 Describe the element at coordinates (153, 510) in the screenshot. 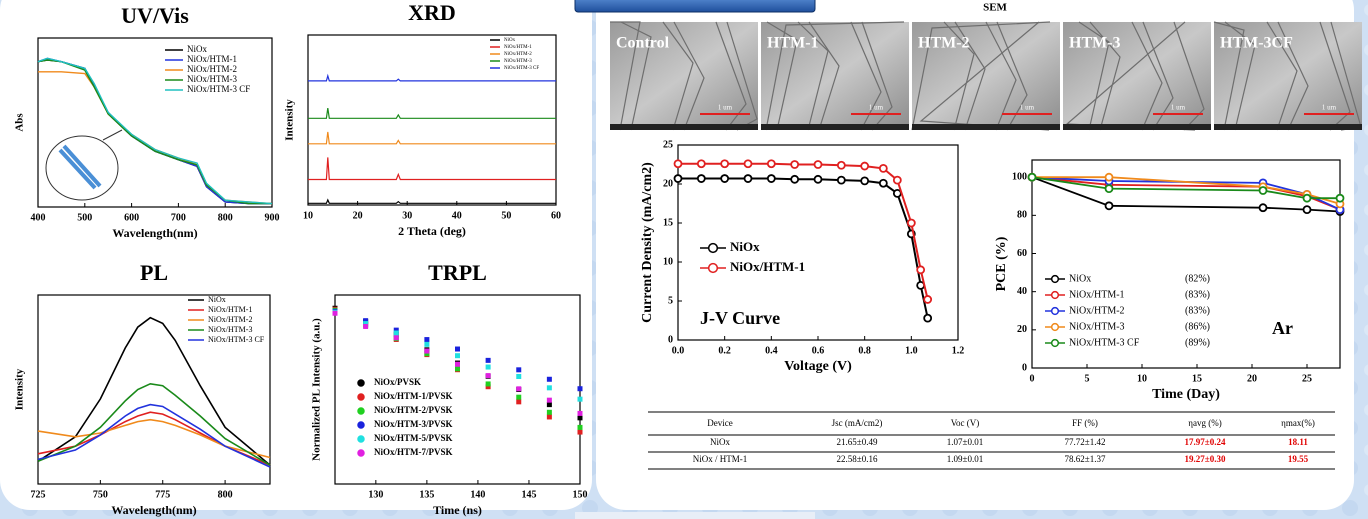

I see `x-axis-label: Wavelength(nm)` at that location.